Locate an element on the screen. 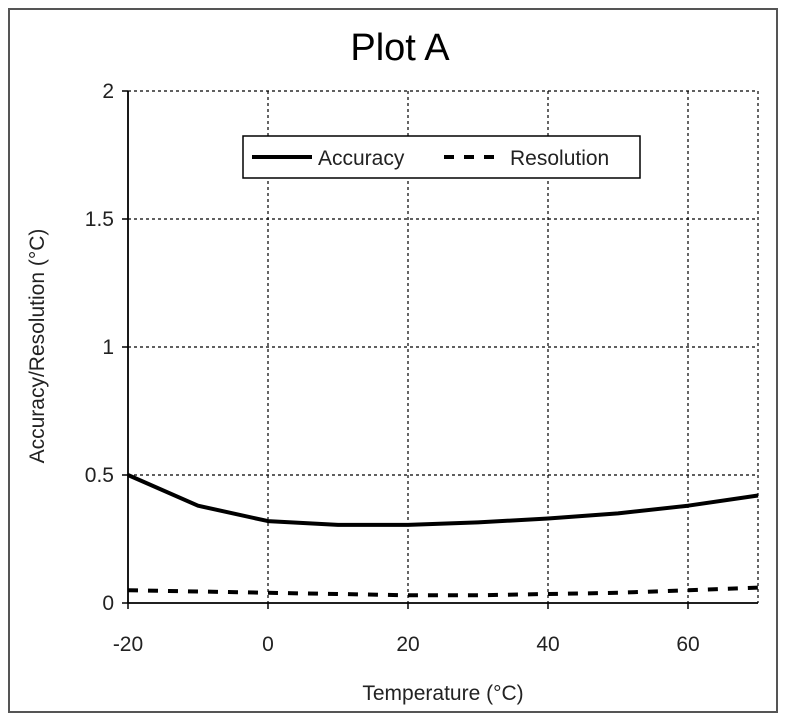 The width and height of the screenshot is (788, 721). y-tick-labels: 0 0.5 1 1.5 2 is located at coordinates (99, 347).